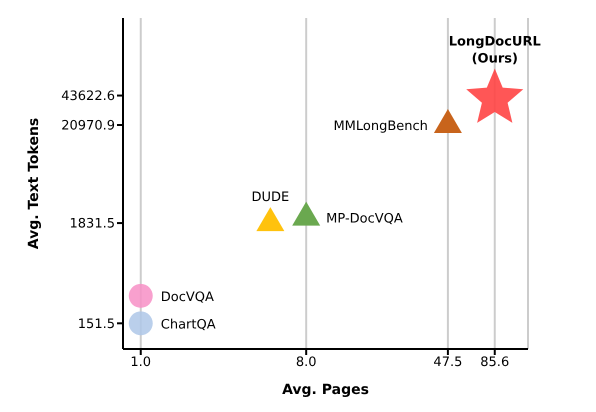 This screenshot has width=596, height=412. I want to click on y-tick-label: 20970.9, so click(88, 126).